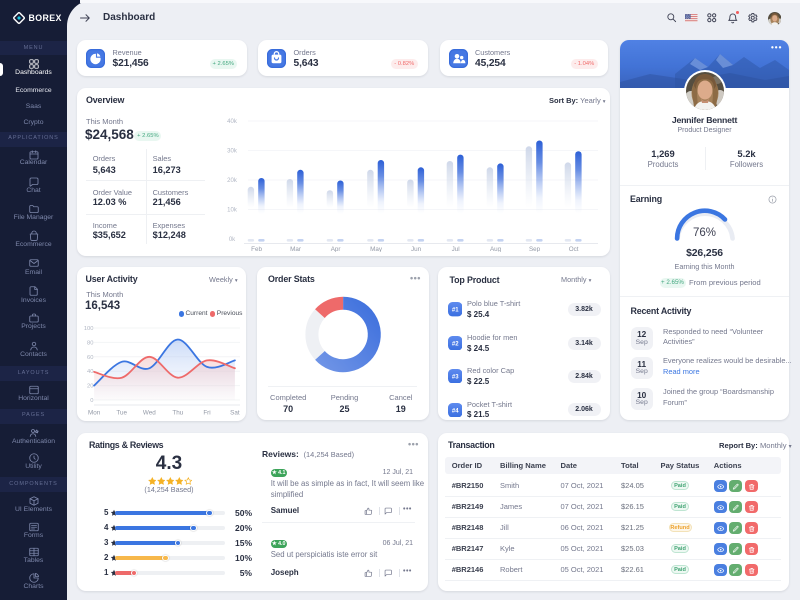 The image size is (800, 600). What do you see at coordinates (232, 122) in the screenshot?
I see `svg-text: 40k` at bounding box center [232, 122].